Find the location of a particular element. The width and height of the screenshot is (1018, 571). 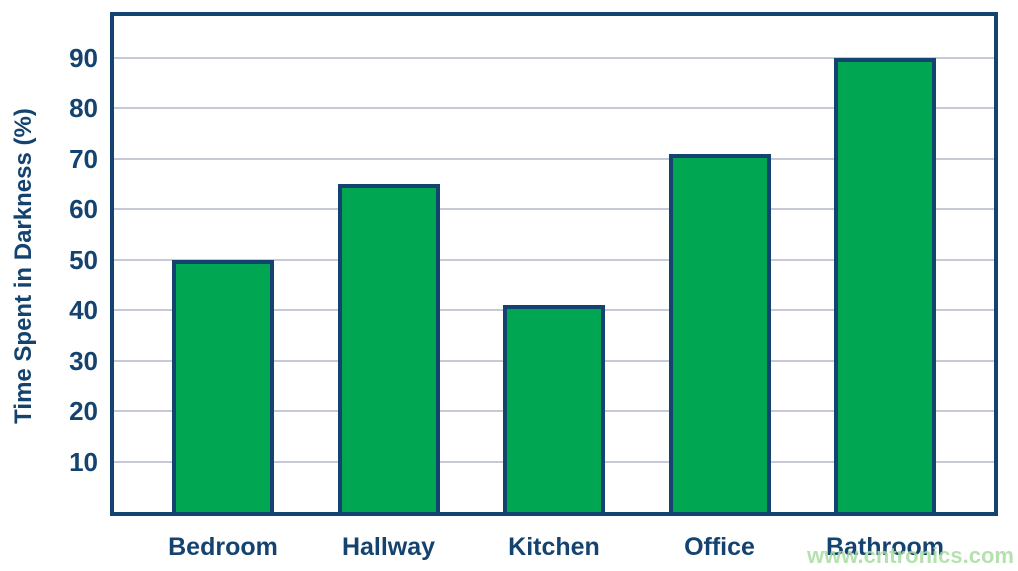

y-tick-label: 70 is located at coordinates (83, 158).